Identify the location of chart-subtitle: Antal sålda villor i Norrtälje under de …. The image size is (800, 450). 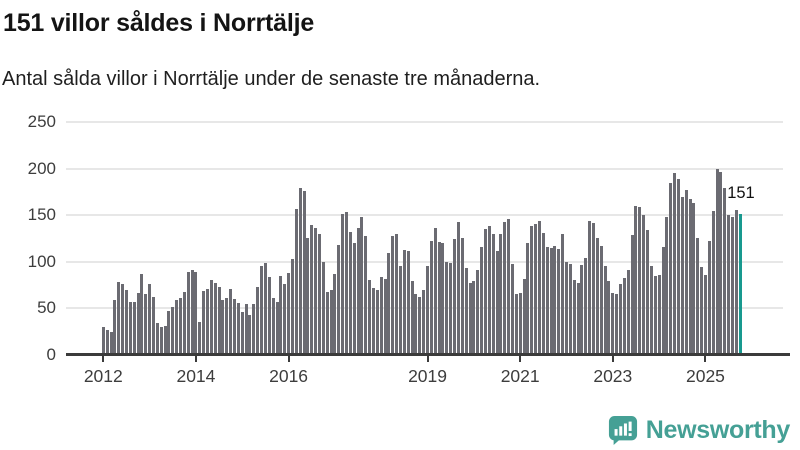
(271, 79).